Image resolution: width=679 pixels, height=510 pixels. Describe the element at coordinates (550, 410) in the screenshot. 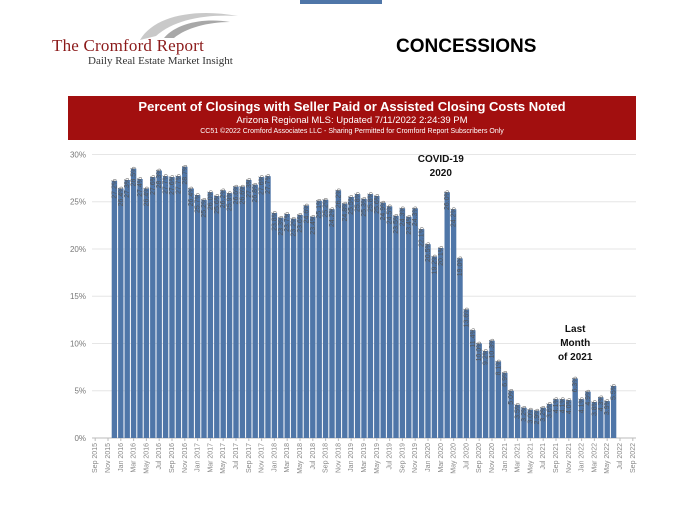

I see `data-label: 3.6%` at that location.